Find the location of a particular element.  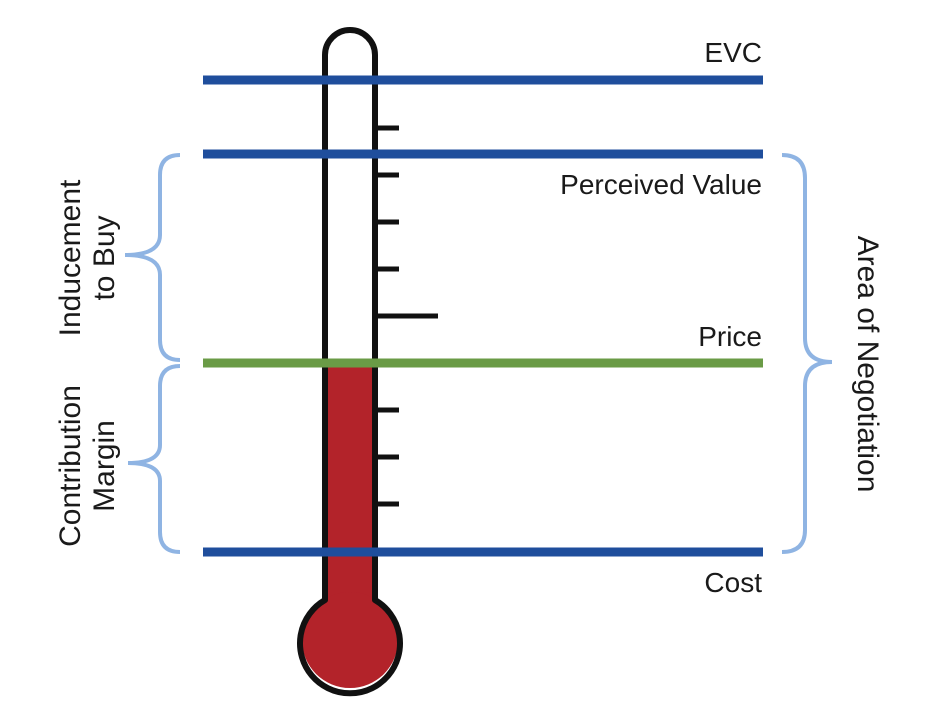

area-of-negotiation-label: Area of Negotiation is located at coordinates (867, 364).